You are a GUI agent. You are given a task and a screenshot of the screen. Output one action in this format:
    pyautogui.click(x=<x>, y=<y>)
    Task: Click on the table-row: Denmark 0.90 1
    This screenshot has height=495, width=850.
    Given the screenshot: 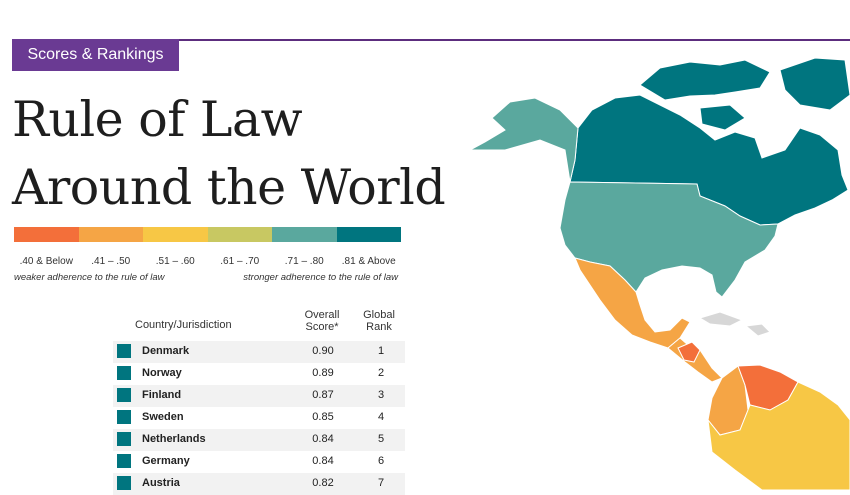 What is the action you would take?
    pyautogui.click(x=259, y=352)
    